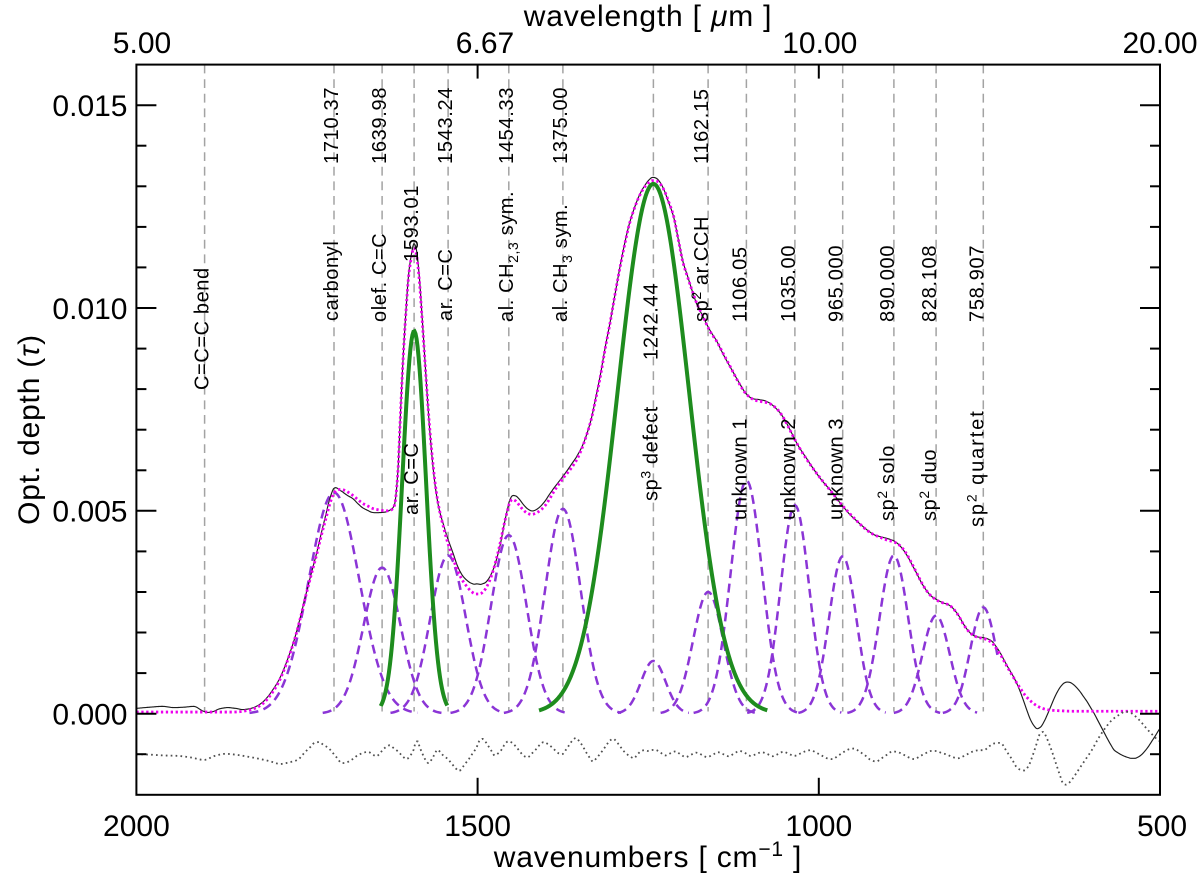 The image size is (1200, 879). Describe the element at coordinates (789, 469) in the screenshot. I see `svg-text: unknown 2` at that location.